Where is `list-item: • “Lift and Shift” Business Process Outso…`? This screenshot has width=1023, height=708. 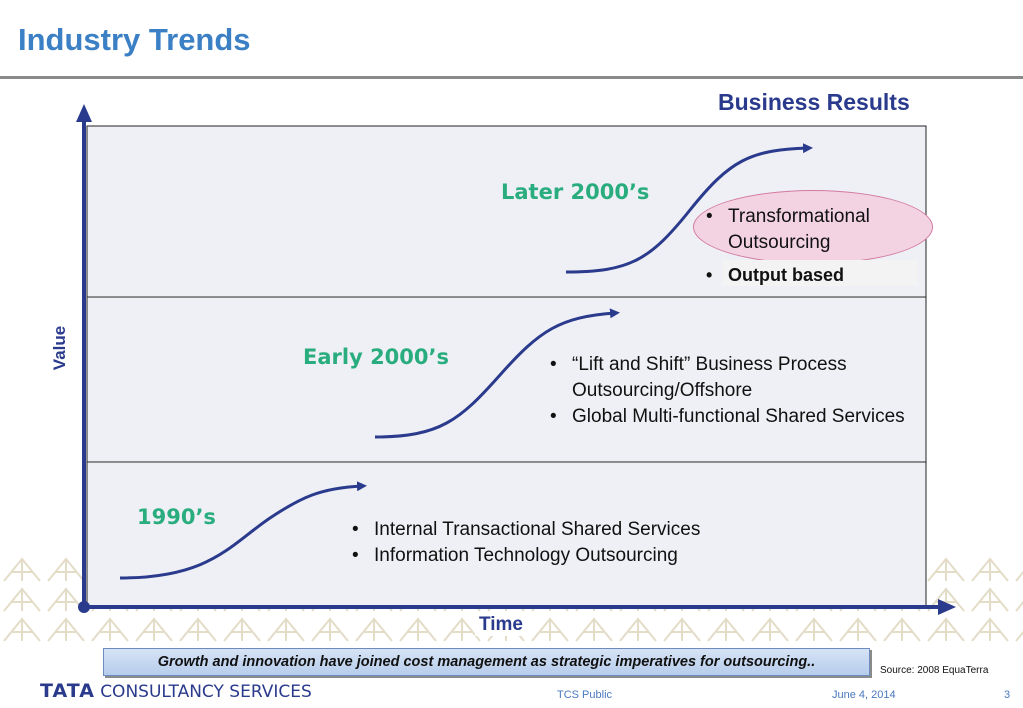 list-item: • “Lift and Shift” Business Process Outso… is located at coordinates (698, 377).